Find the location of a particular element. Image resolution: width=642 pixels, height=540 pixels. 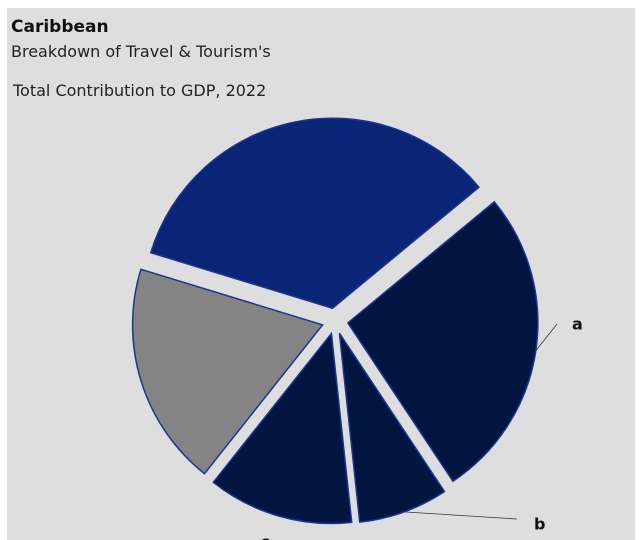

slice-label-a: a is located at coordinates (577, 324).